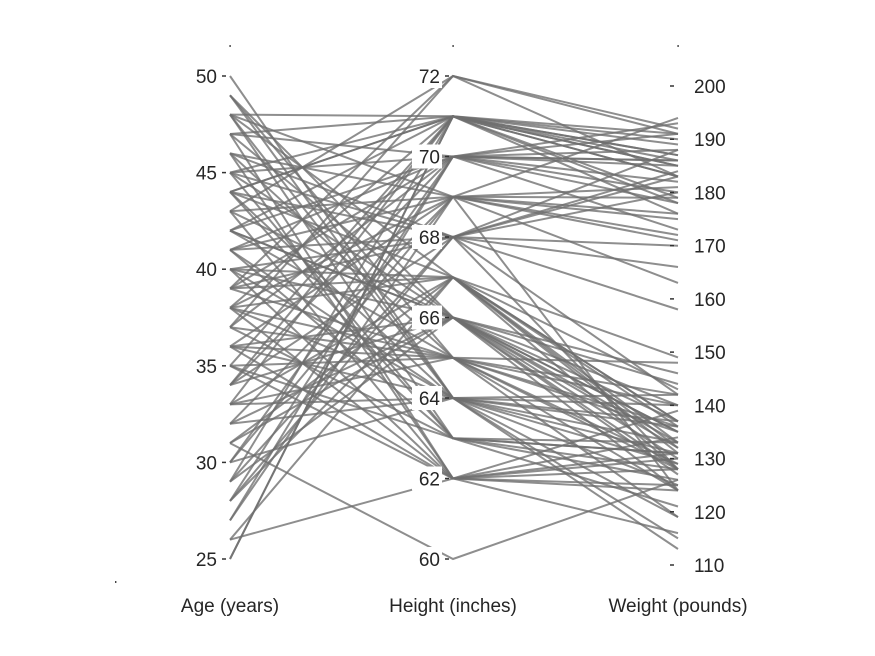 Image resolution: width=875 pixels, height=656 pixels. What do you see at coordinates (710, 406) in the screenshot?
I see `tick-label: 140` at bounding box center [710, 406].